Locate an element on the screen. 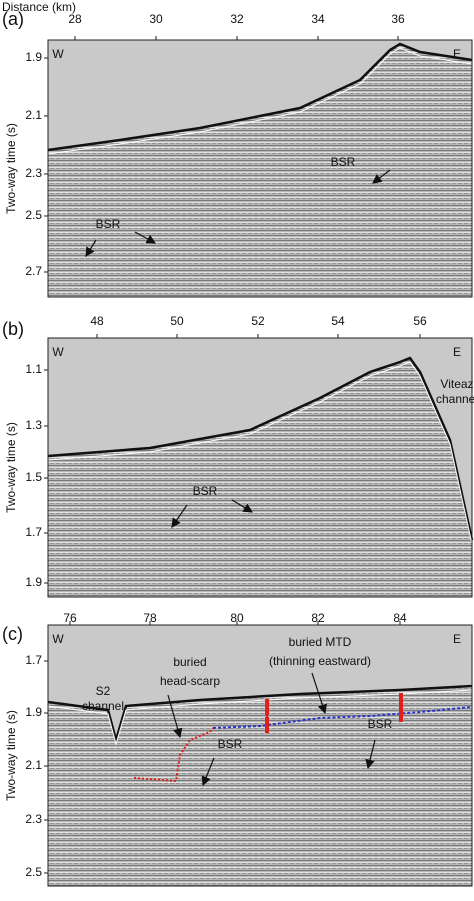 The image size is (474, 901). y-tick-label: 1.1 is located at coordinates (33, 369).